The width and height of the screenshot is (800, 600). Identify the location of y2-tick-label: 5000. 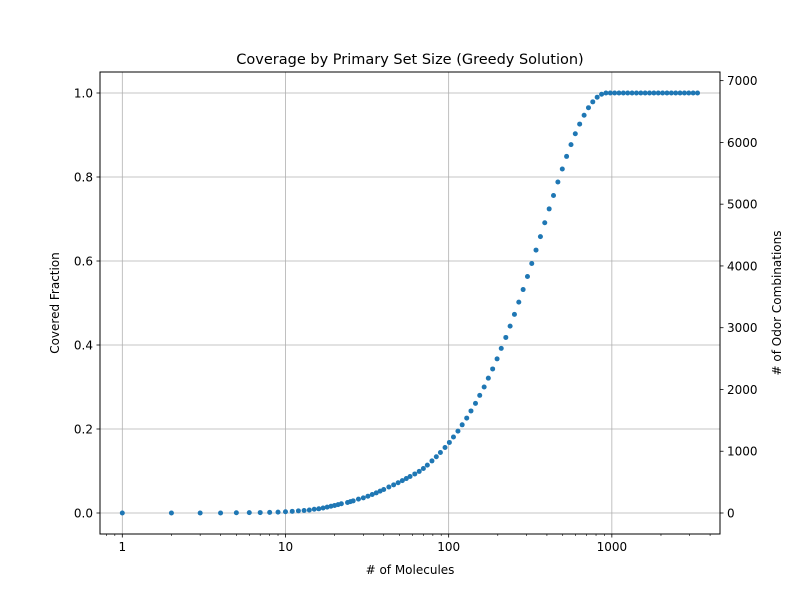
(742, 205).